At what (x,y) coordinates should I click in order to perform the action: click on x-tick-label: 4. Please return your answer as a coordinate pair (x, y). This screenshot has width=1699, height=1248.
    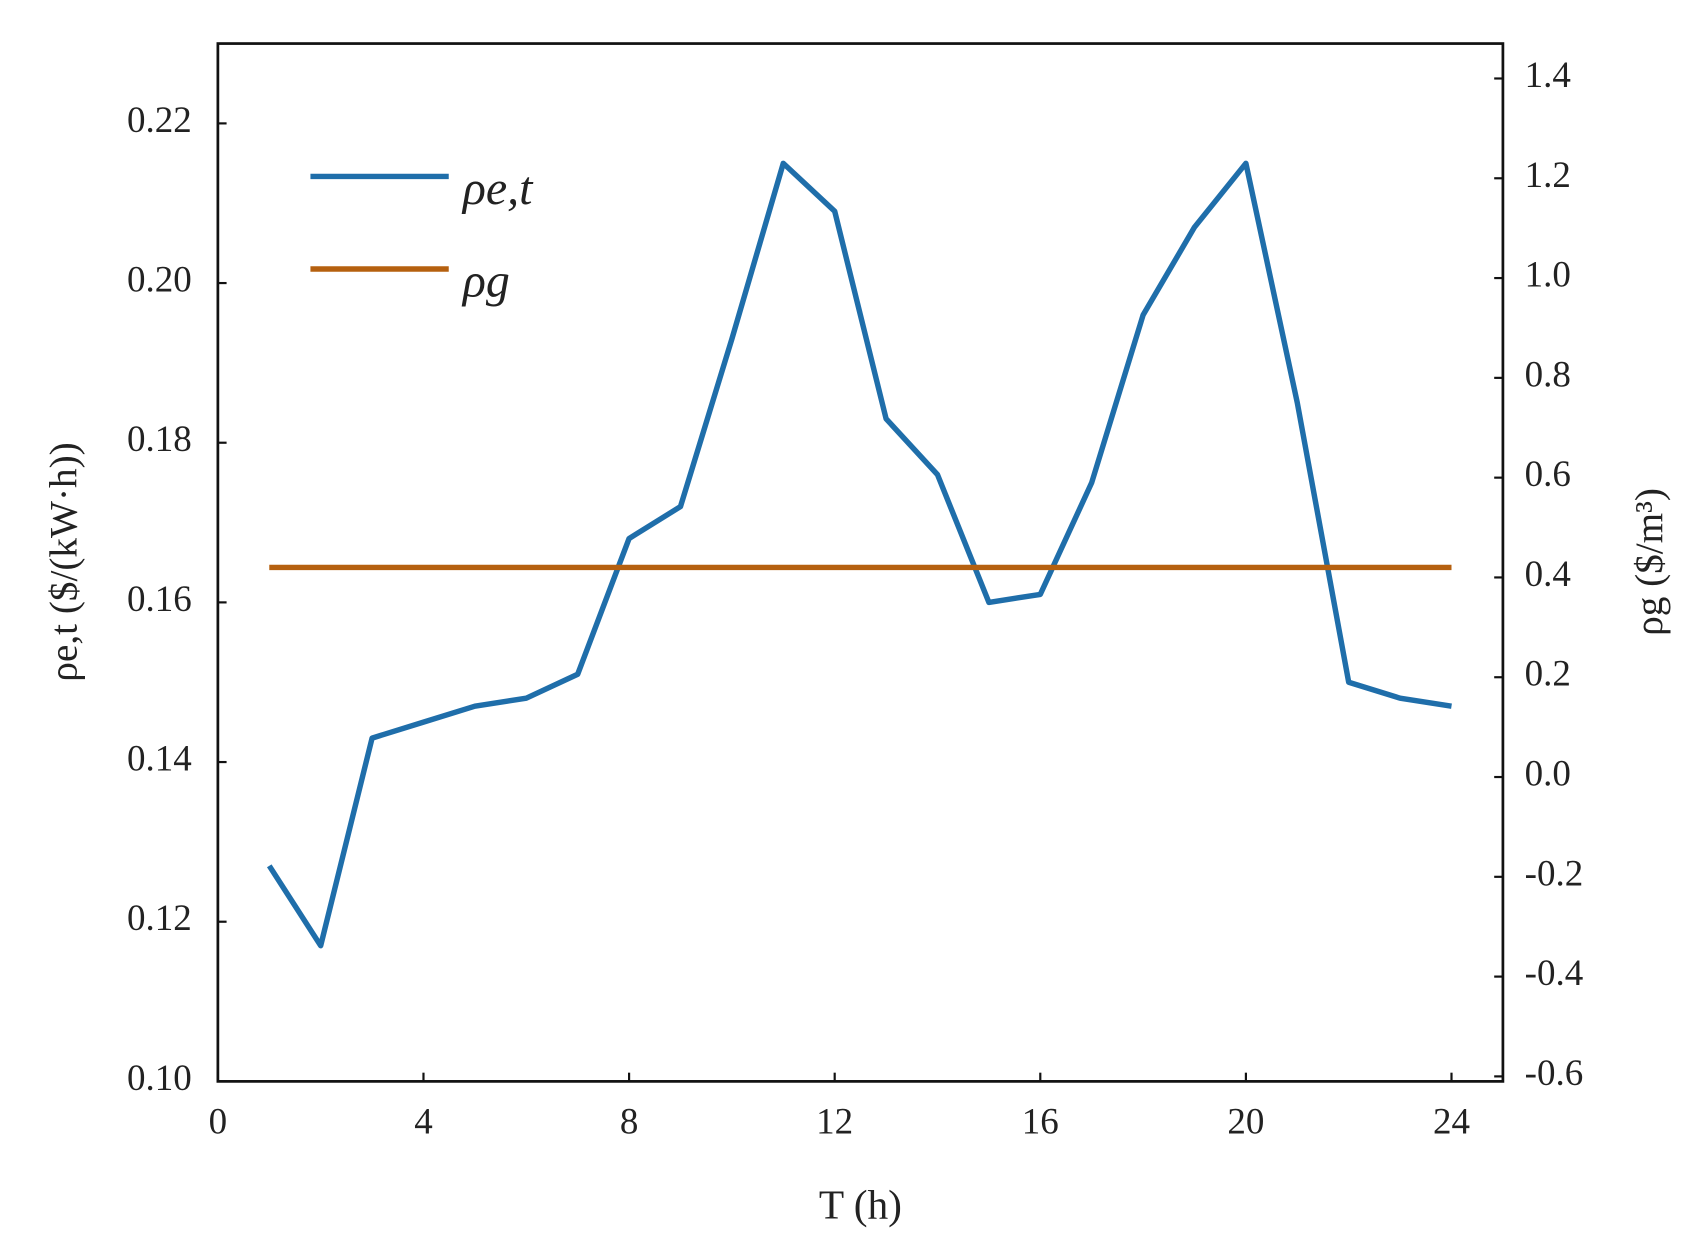
    Looking at the image, I should click on (423, 1121).